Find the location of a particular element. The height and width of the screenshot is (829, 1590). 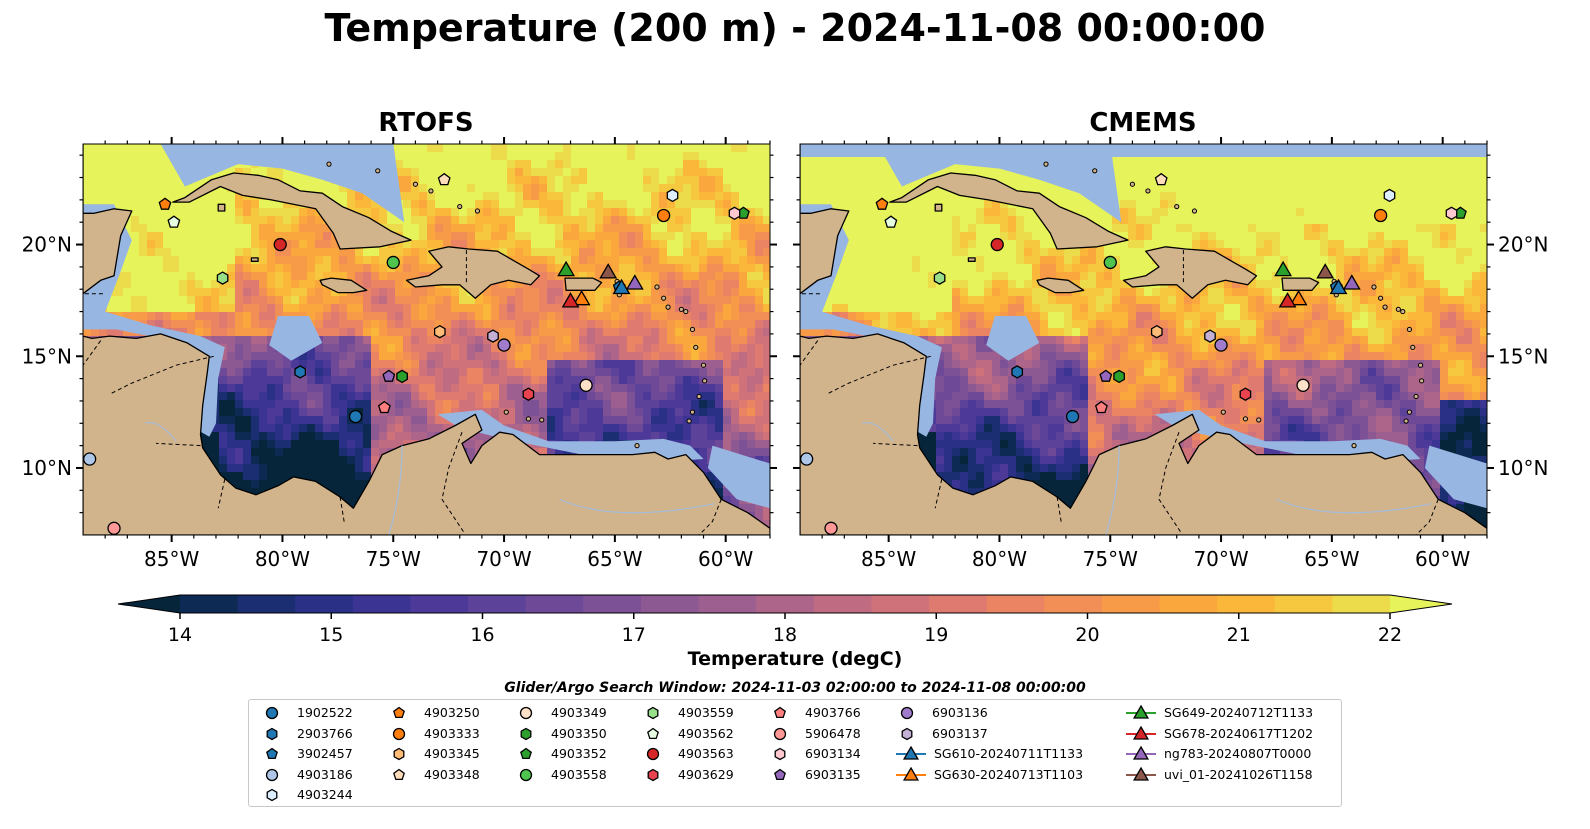

legend-label: 4903559 is located at coordinates (706, 712).